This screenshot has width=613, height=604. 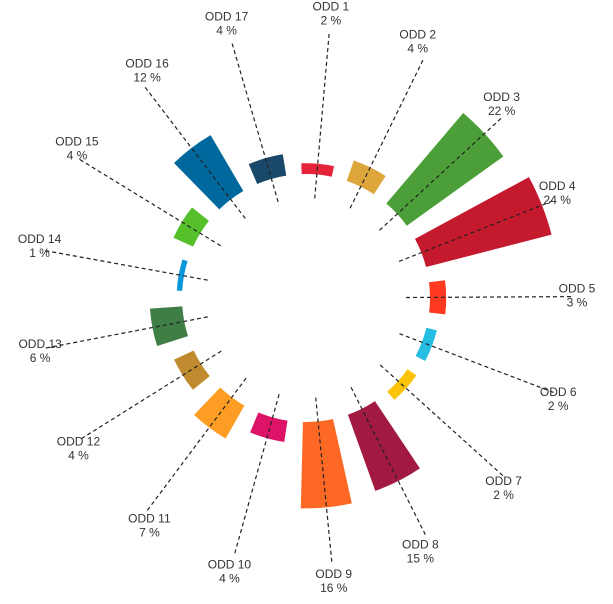 I want to click on category-label: ODD 17, so click(x=227, y=16).